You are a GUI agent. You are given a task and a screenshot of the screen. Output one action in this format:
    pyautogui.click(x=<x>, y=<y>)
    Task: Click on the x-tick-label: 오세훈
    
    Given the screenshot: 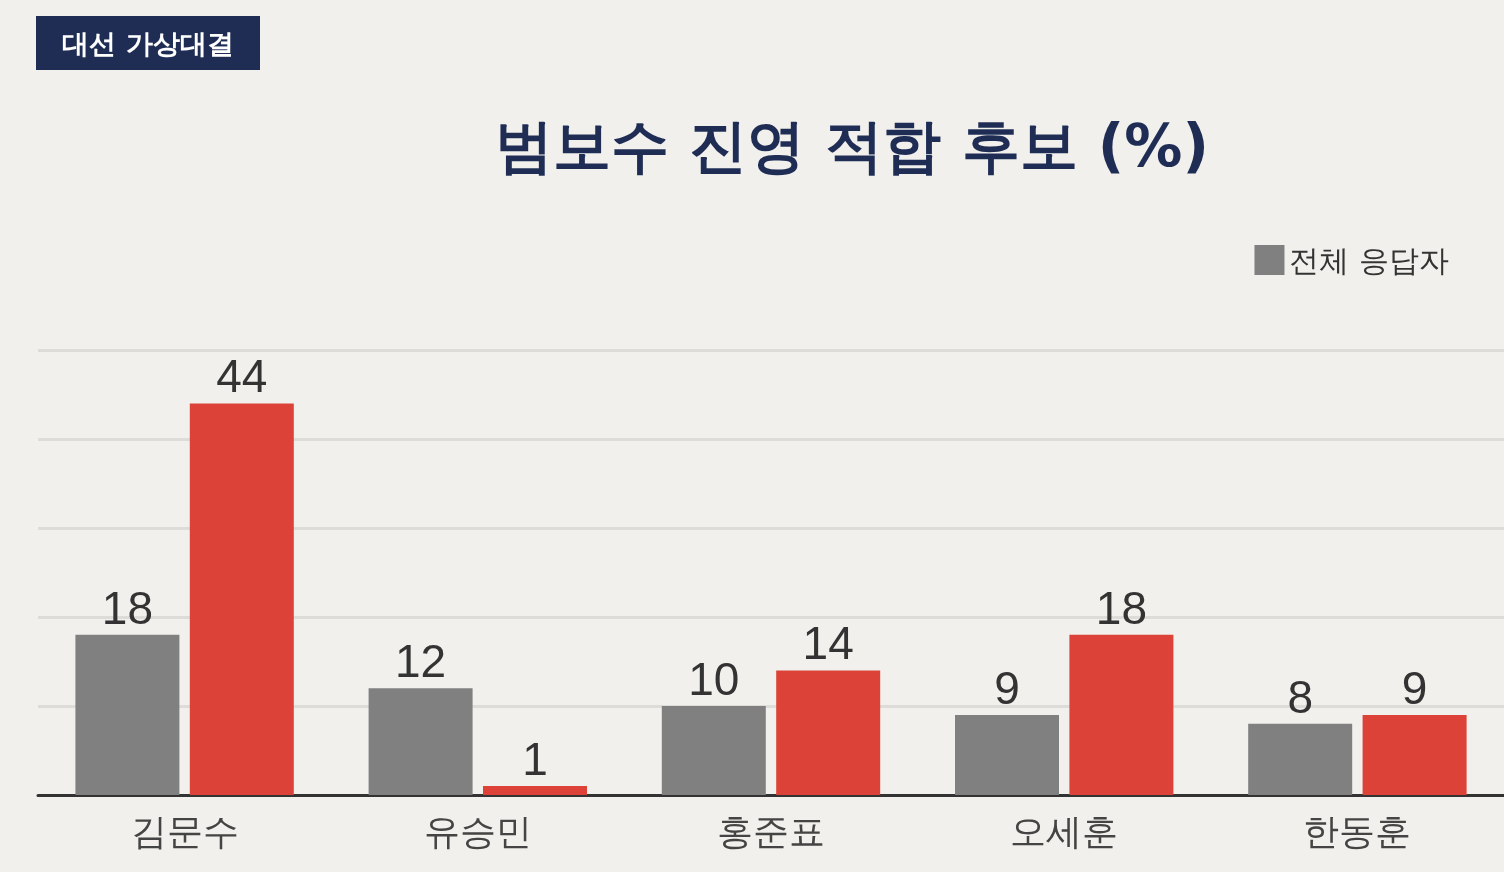 What is the action you would take?
    pyautogui.click(x=1064, y=831)
    